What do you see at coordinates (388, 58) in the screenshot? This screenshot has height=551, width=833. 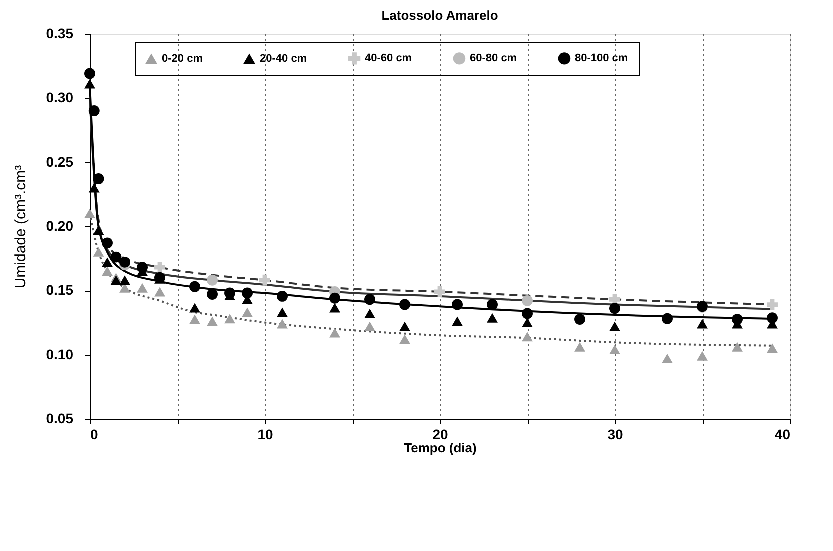 I see `legend-label: 40-60 cm` at bounding box center [388, 58].